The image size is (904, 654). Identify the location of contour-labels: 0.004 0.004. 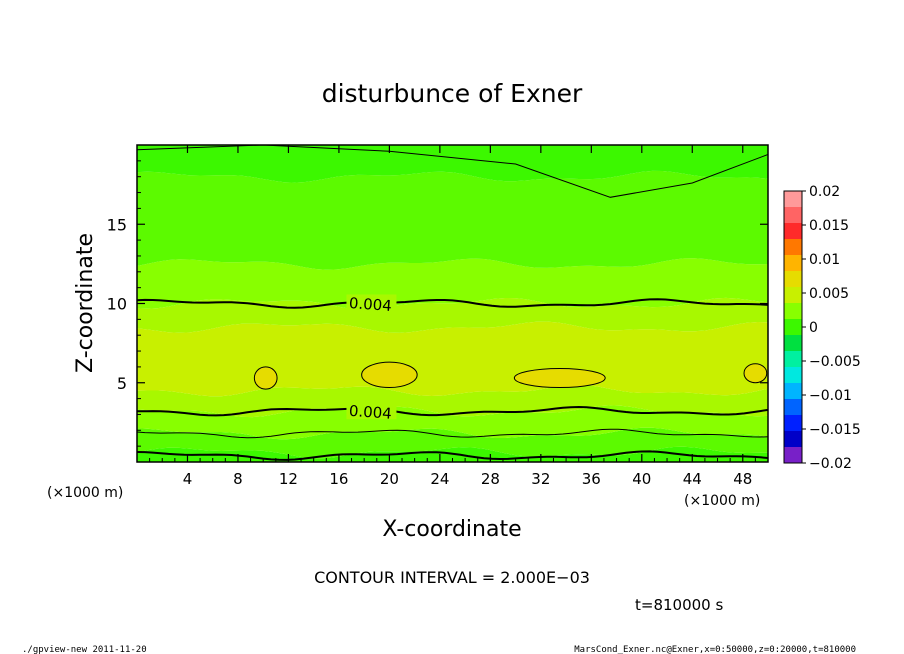
(371, 358).